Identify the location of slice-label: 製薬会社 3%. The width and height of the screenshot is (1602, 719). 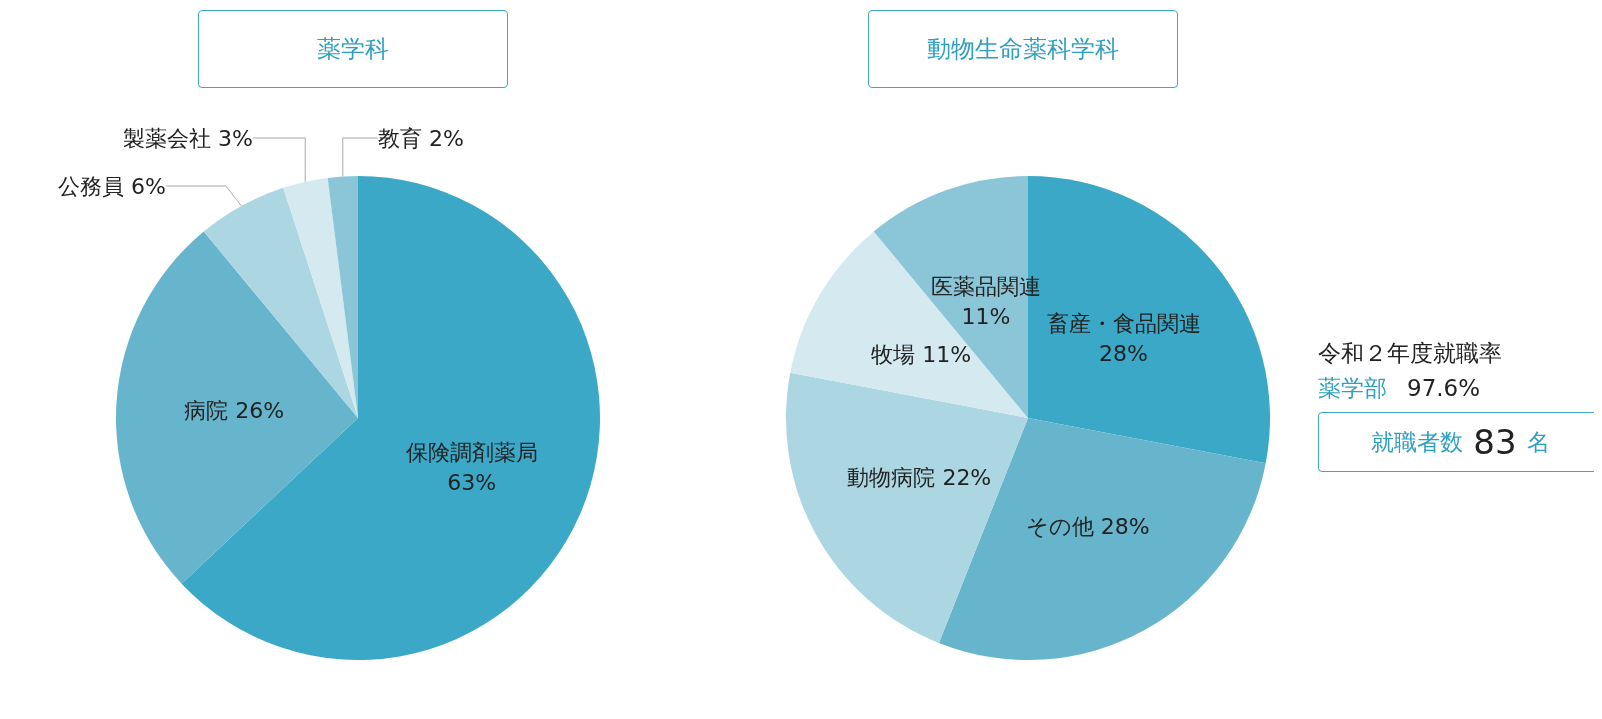
(188, 138).